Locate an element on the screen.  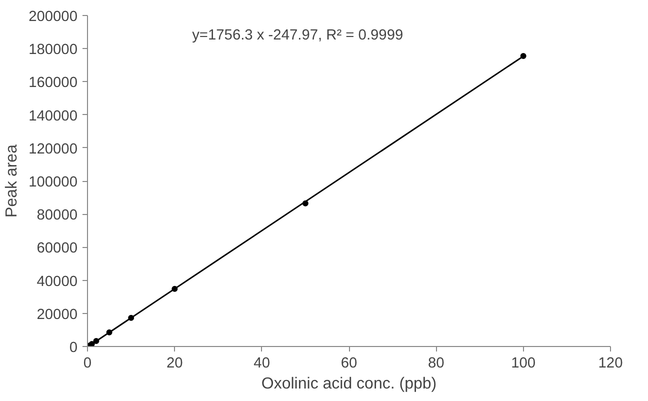
y-axis-title: Peak area is located at coordinates (12, 181).